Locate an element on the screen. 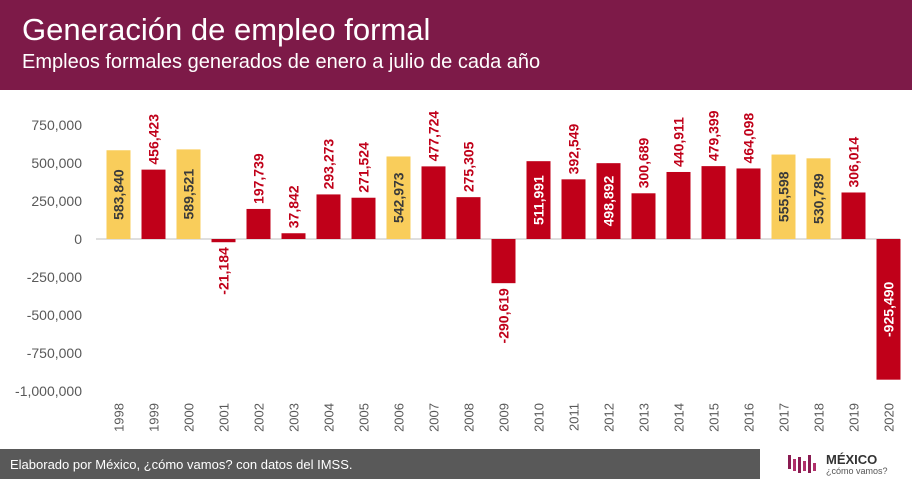  logo-text: MÉXICO is located at coordinates (852, 459).